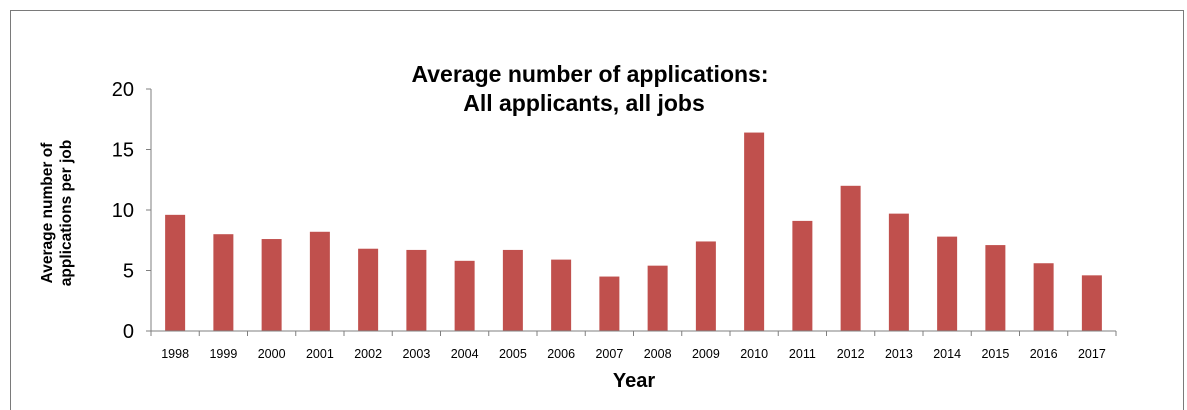  What do you see at coordinates (1043, 297) in the screenshot?
I see `bar-2016` at bounding box center [1043, 297].